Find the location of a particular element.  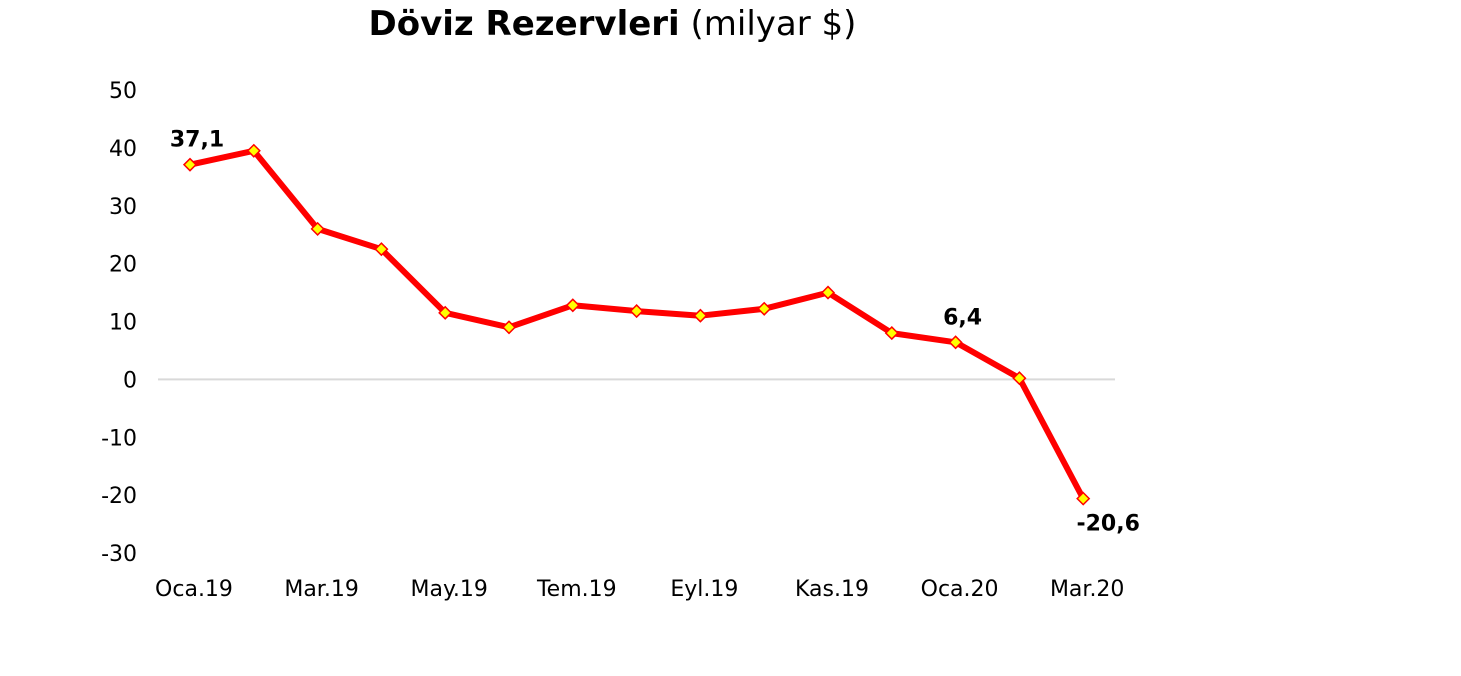

y-tick-label: -20 is located at coordinates (119, 496).